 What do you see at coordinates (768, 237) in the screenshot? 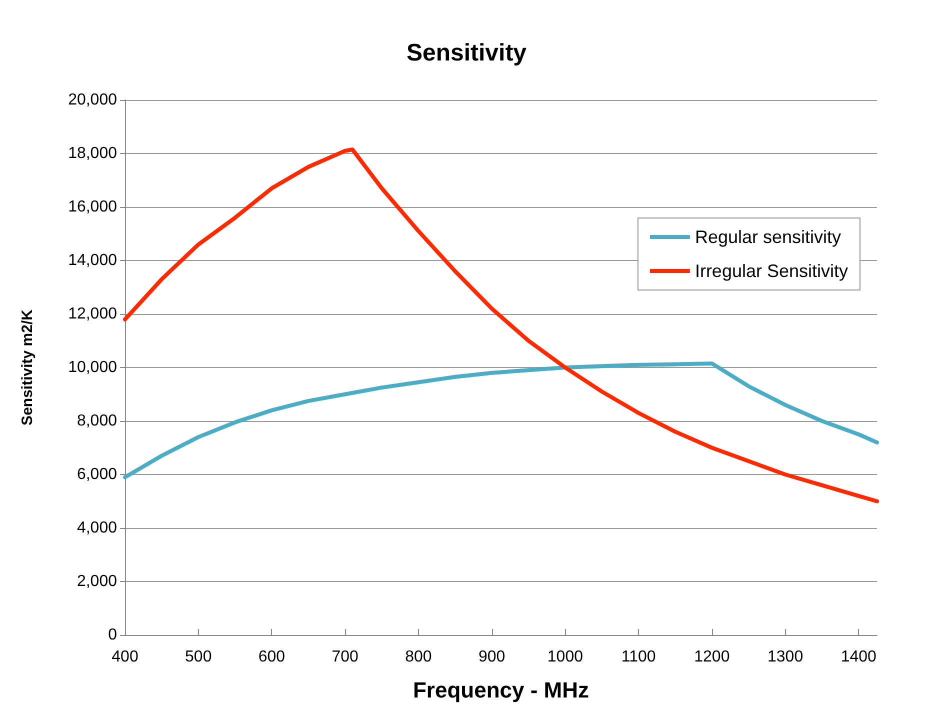
I see `legend-label: Regular sensitivity` at bounding box center [768, 237].